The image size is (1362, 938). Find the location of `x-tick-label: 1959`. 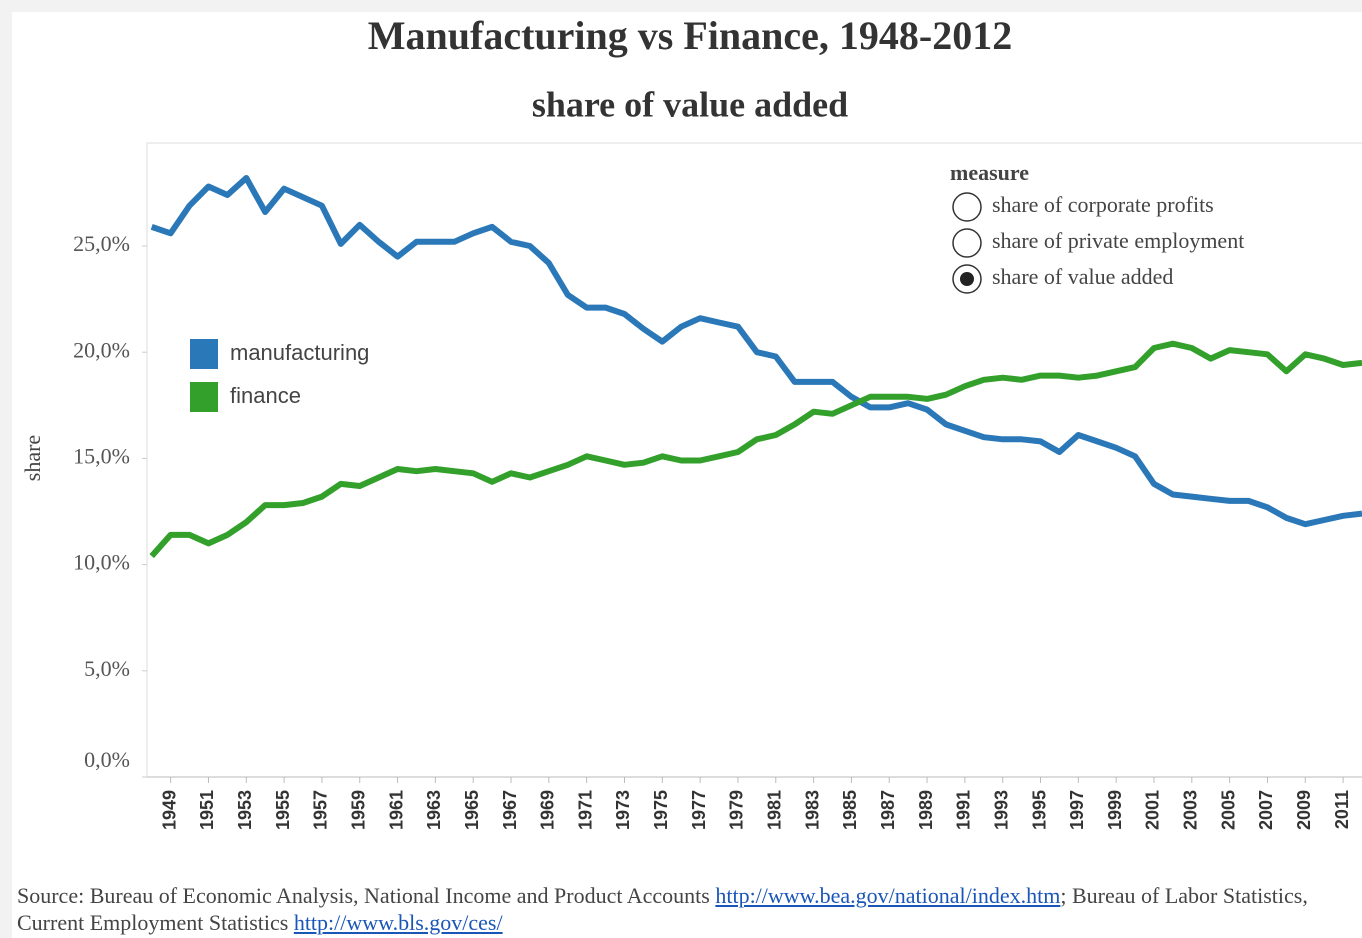

x-tick-label: 1959 is located at coordinates (358, 810).